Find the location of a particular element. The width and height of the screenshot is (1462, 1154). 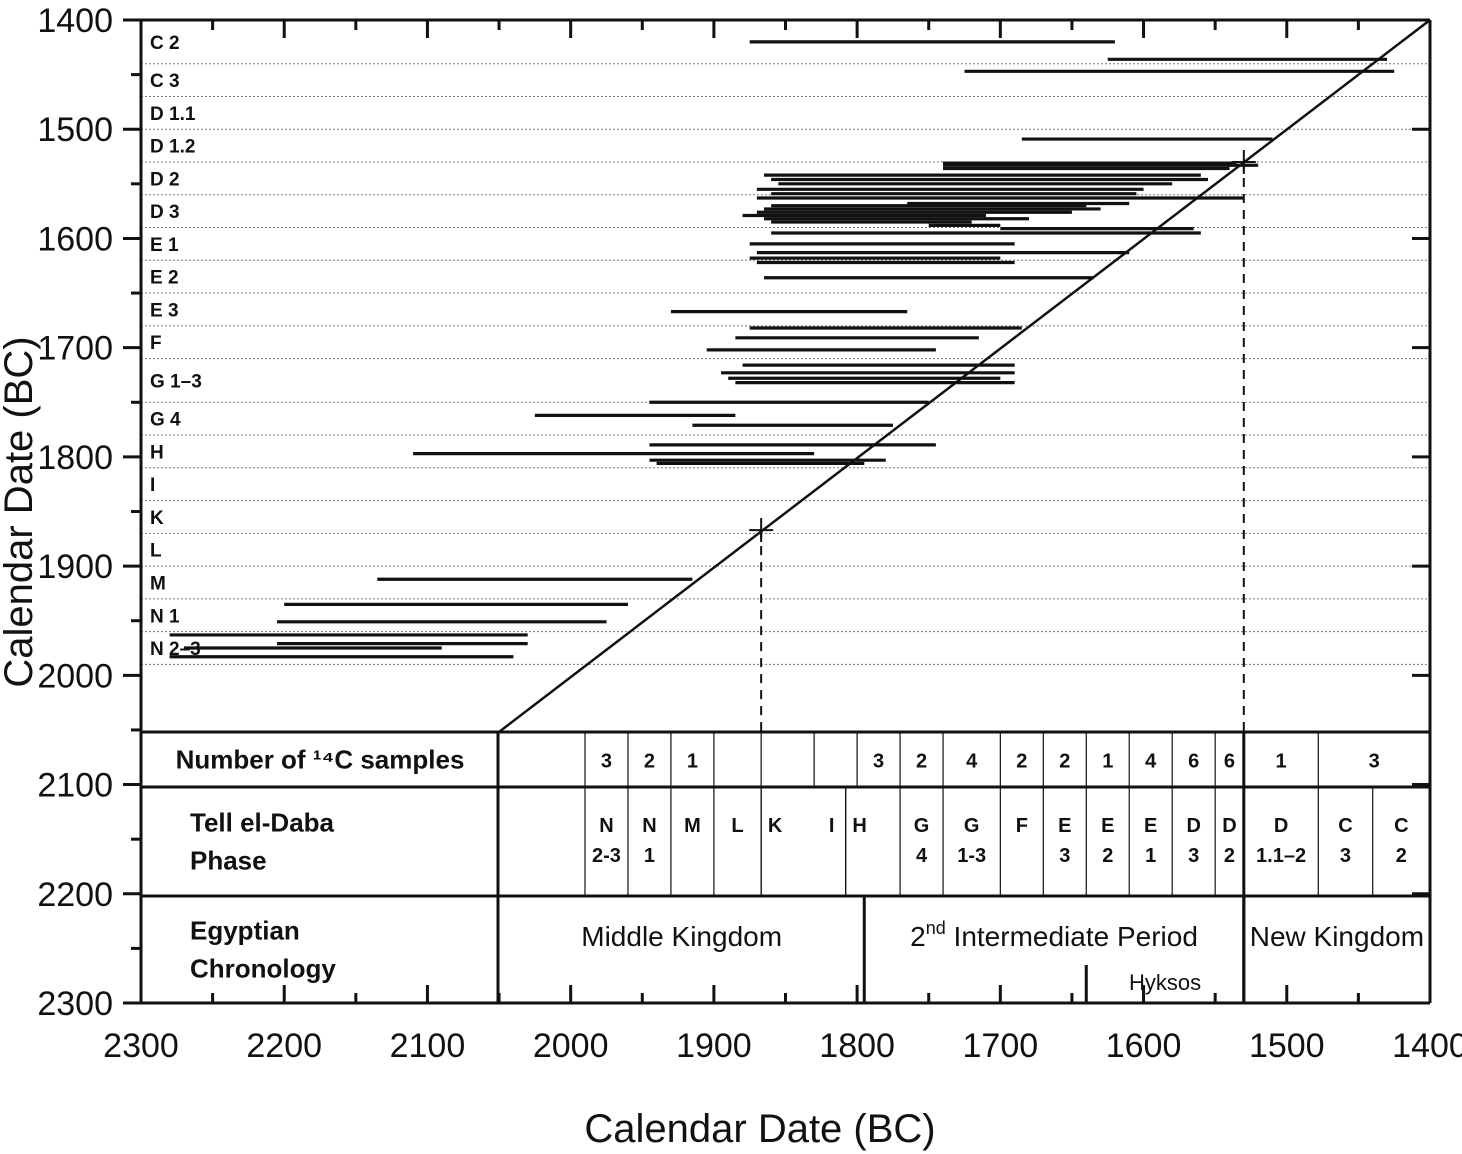

x-tick-label: 1700 is located at coordinates (1001, 1046).